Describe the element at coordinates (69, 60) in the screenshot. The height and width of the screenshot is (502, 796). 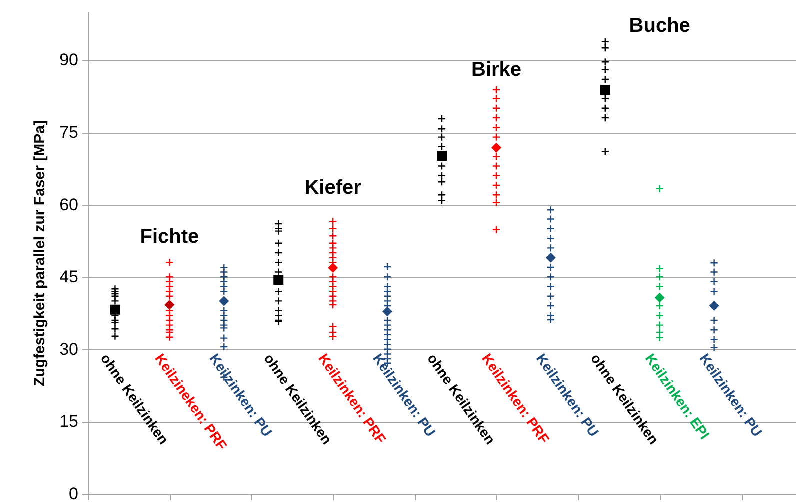
I see `y-tick-label: 90` at that location.